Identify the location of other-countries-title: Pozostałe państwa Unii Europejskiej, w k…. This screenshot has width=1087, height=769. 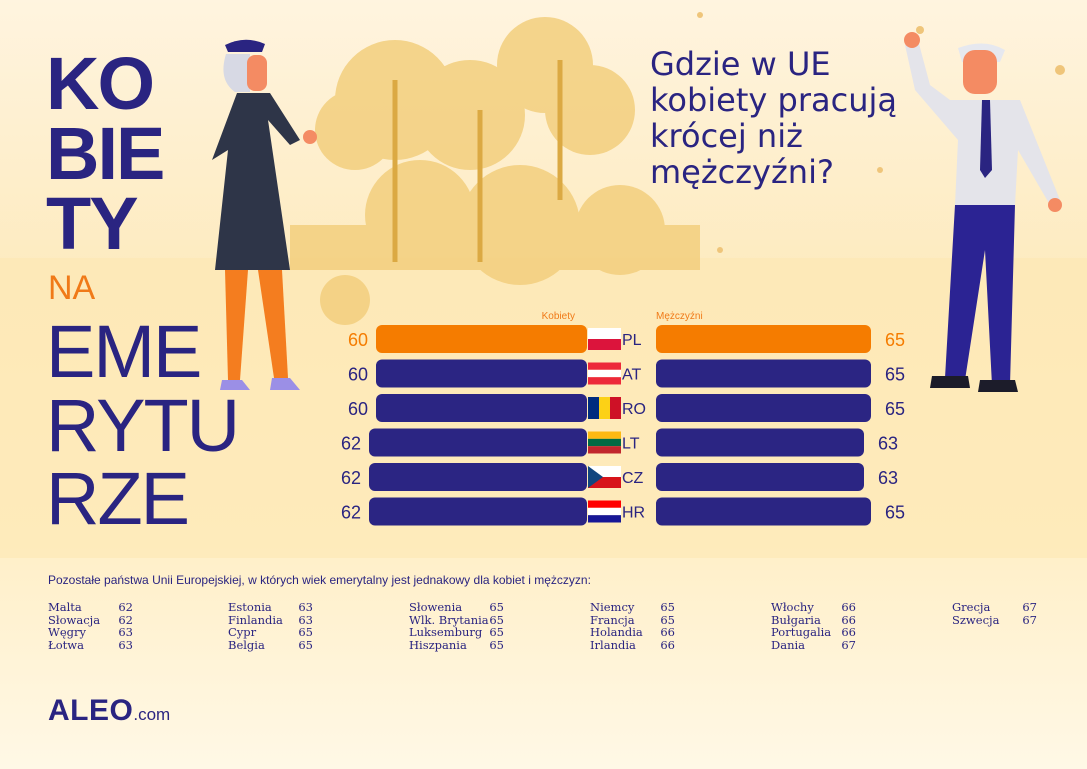
(319, 580).